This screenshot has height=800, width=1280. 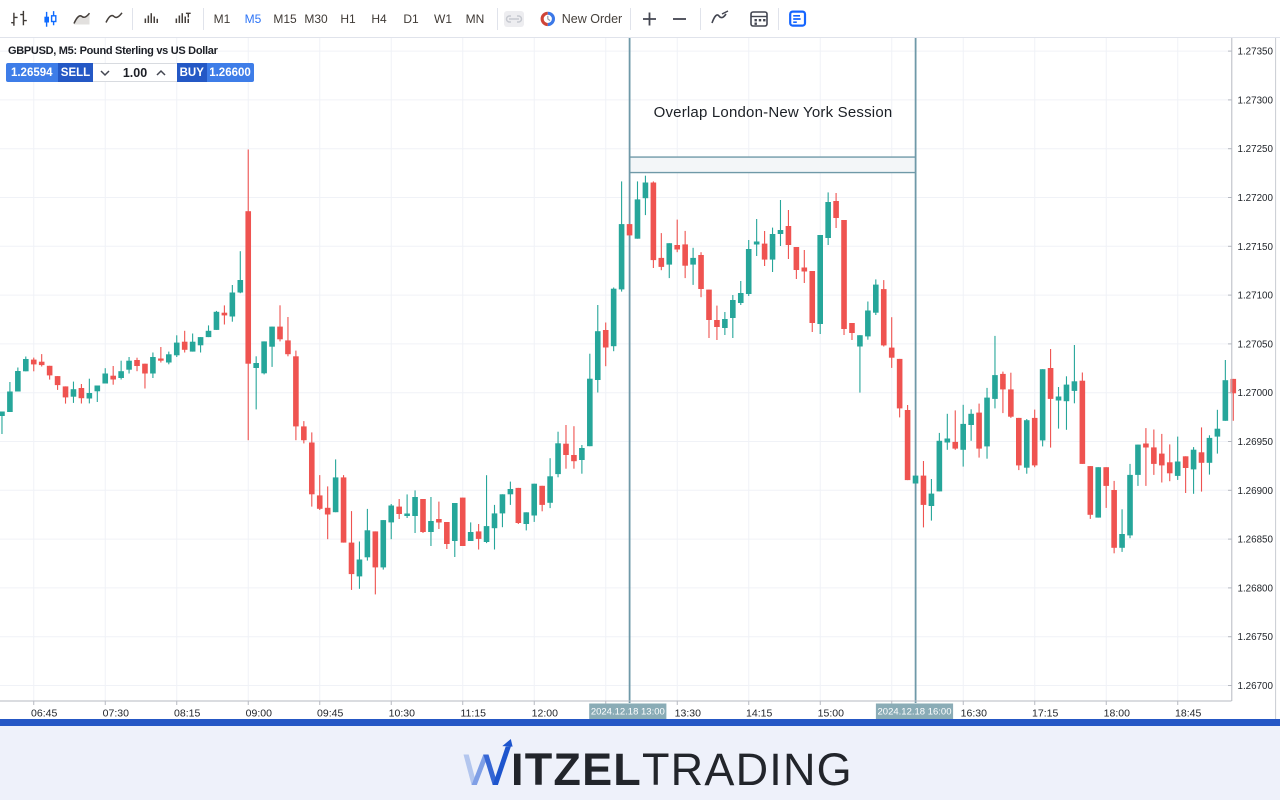 I want to click on svg-text: 1.00, so click(x=135, y=73).